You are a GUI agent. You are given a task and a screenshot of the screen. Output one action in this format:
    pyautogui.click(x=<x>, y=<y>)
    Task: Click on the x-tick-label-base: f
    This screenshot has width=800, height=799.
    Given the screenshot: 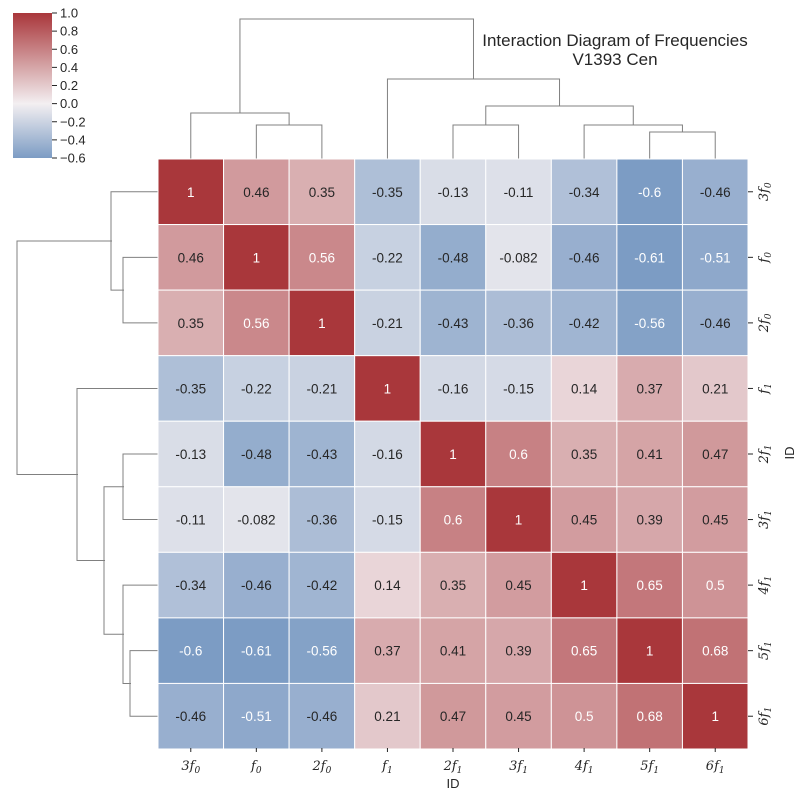 What is the action you would take?
    pyautogui.click(x=254, y=766)
    